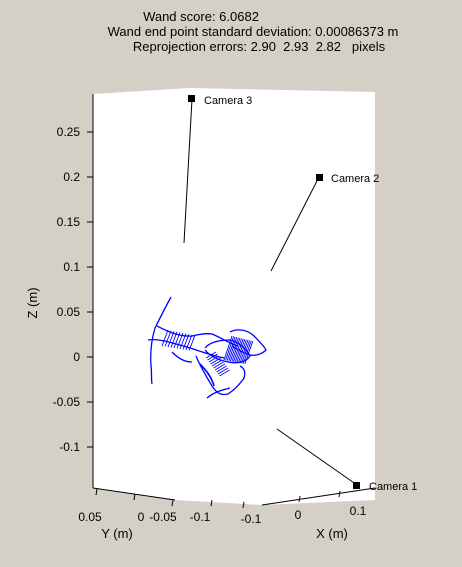 Image resolution: width=462 pixels, height=567 pixels. Describe the element at coordinates (356, 485) in the screenshot. I see `camera-1-marker` at that location.